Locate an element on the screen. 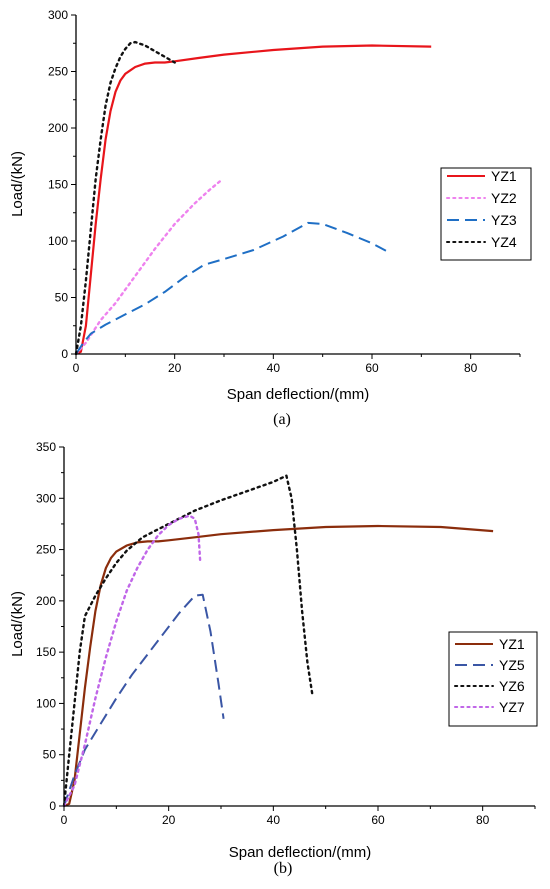 The image size is (550, 889). series-line-yz7 is located at coordinates (132, 661).